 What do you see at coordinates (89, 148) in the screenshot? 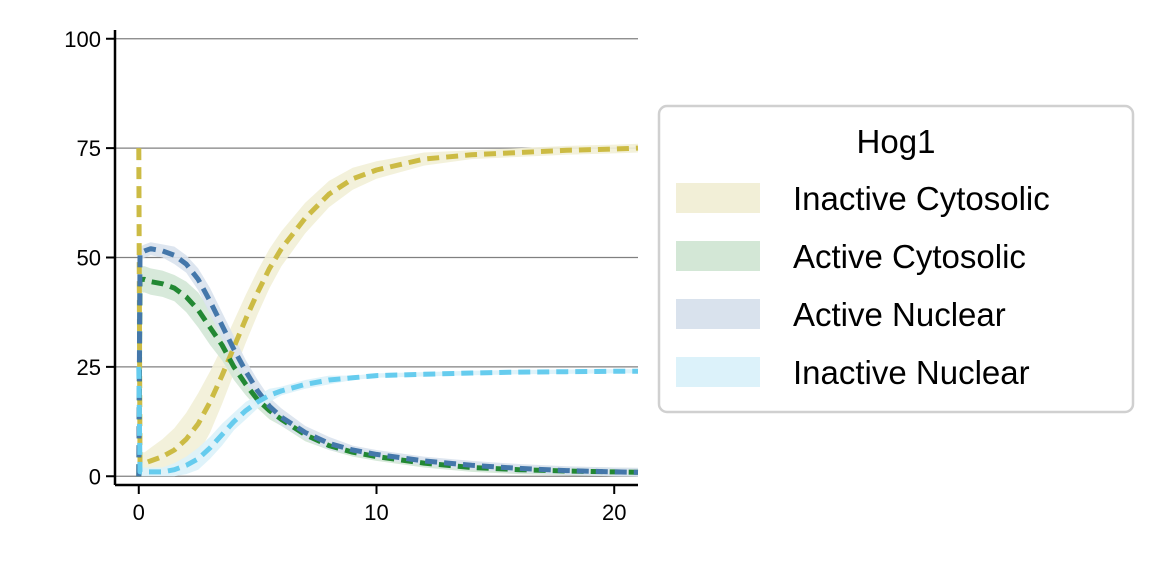
I see `y-tick-label: 75` at bounding box center [89, 148].